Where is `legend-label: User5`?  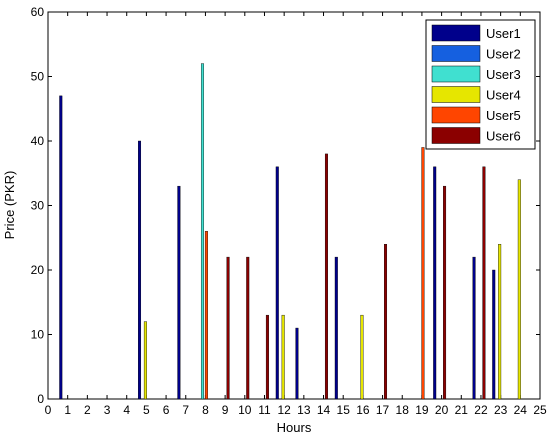
legend-label: User5 is located at coordinates (503, 115).